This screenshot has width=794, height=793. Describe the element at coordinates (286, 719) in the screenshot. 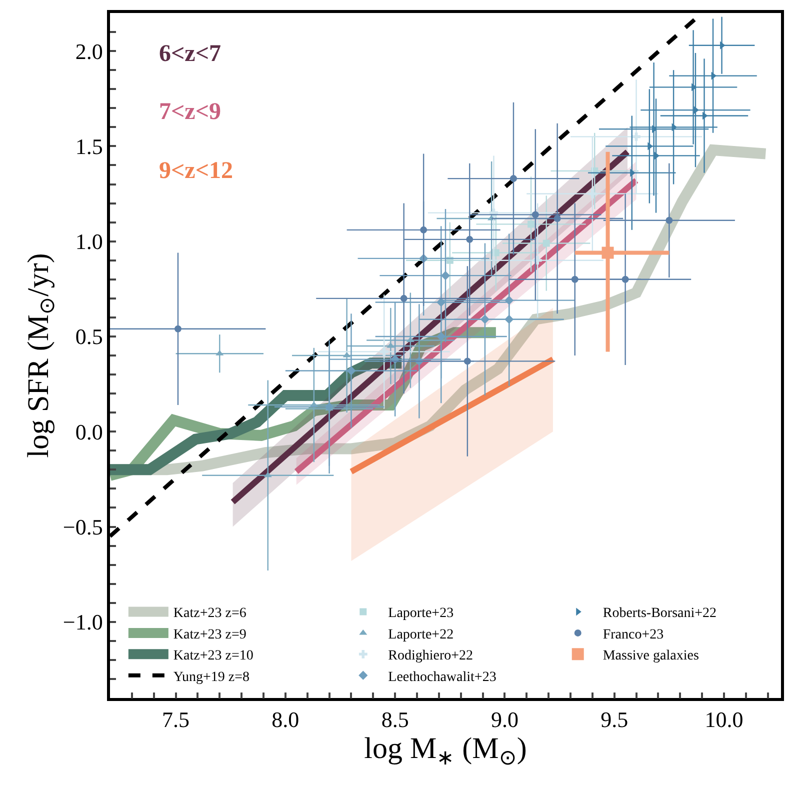

I see `x-tick-label: 8.0` at that location.